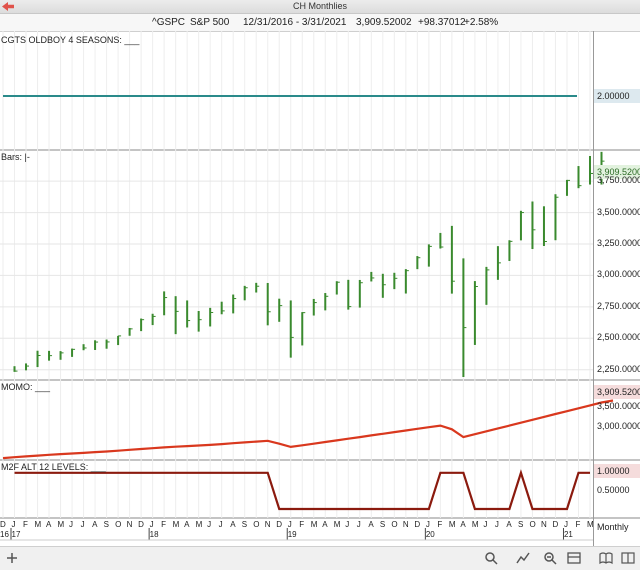 The height and width of the screenshot is (570, 640). I want to click on window-title: CH Monthlies, so click(320, 6).